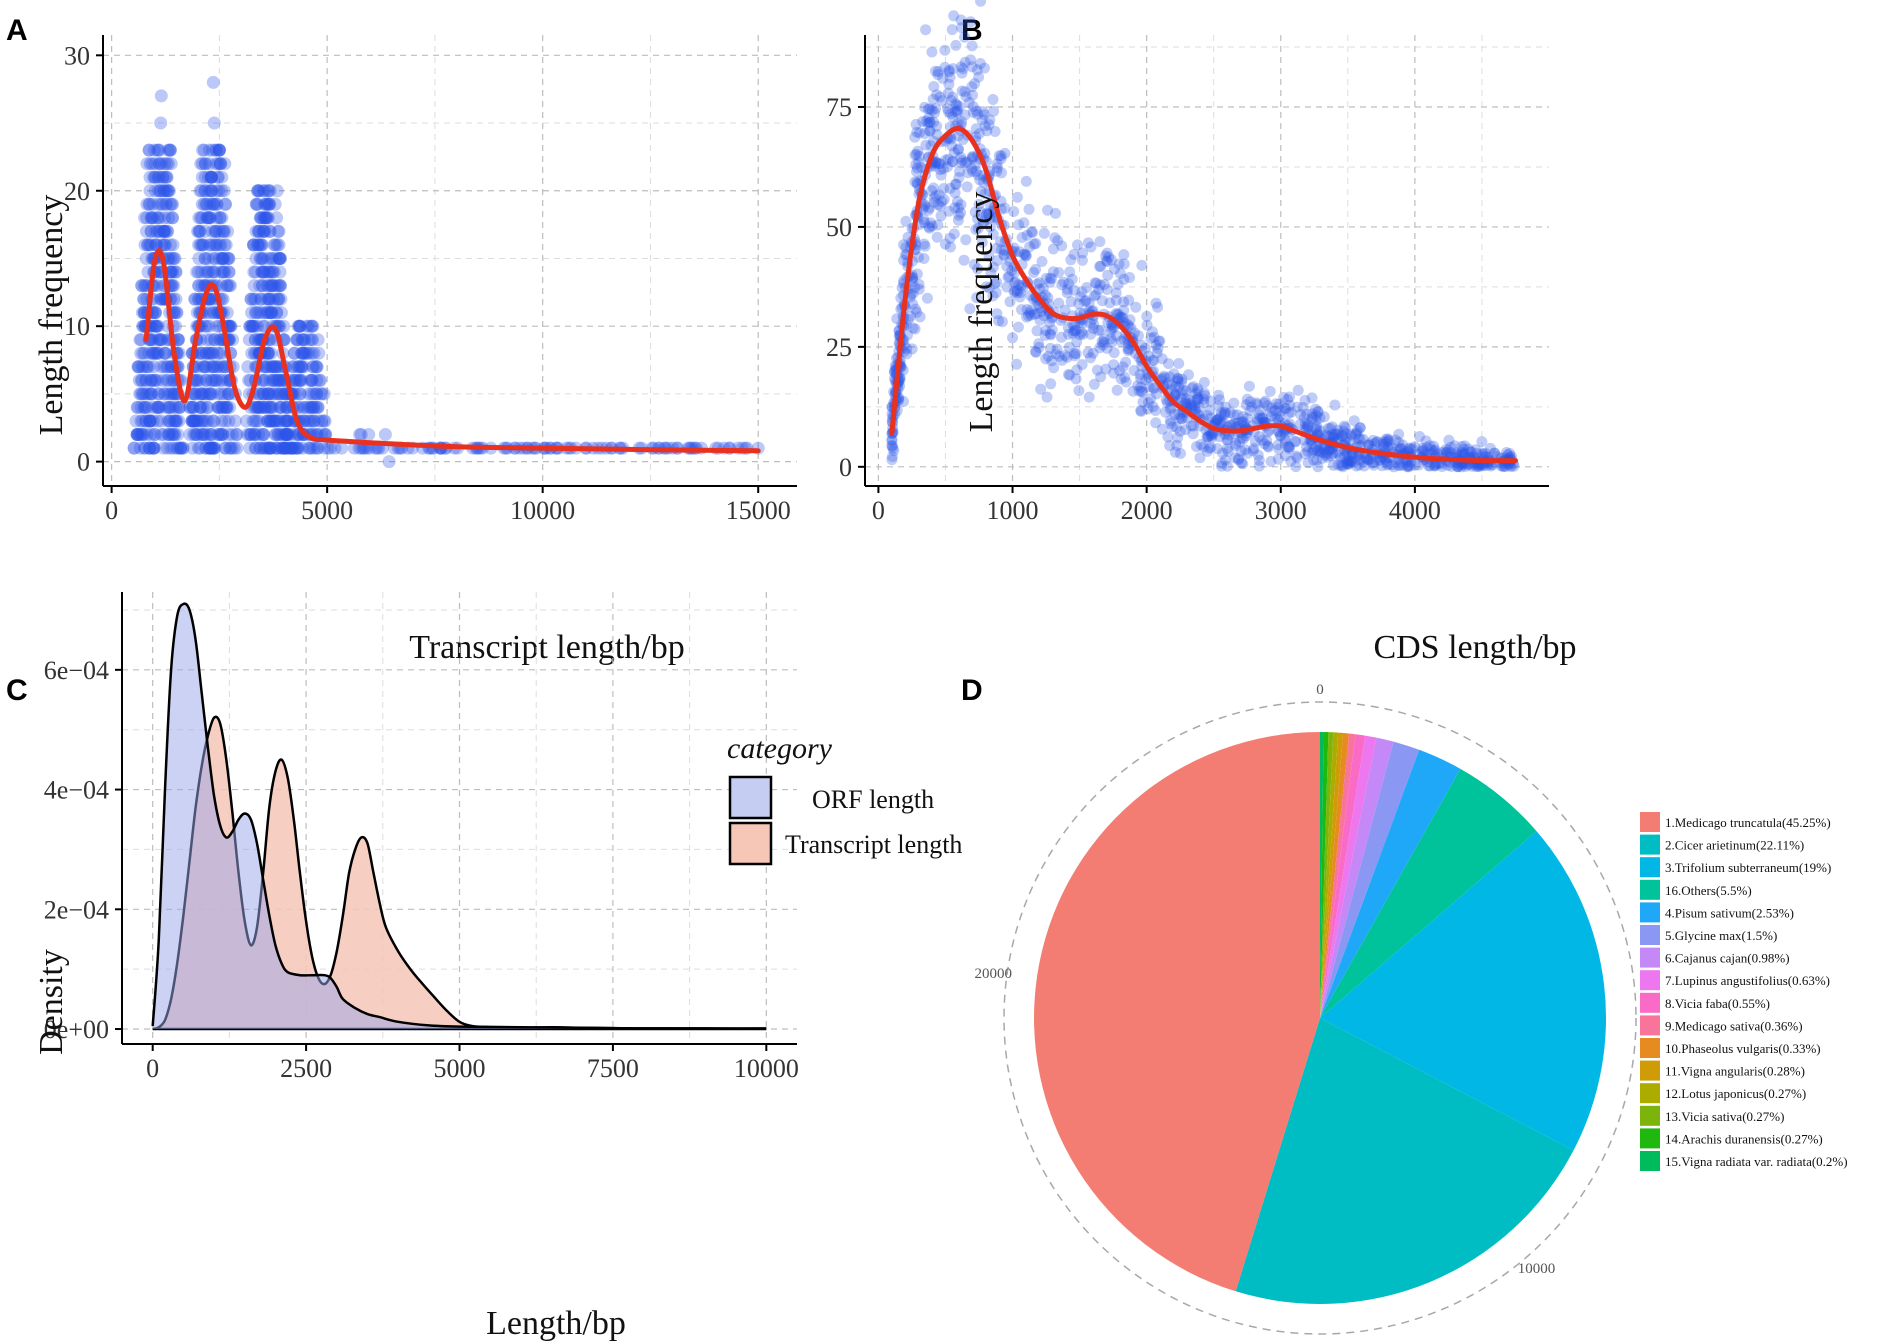 The width and height of the screenshot is (1904, 1342). I want to click on panel-a-grid, so click(450, 260).